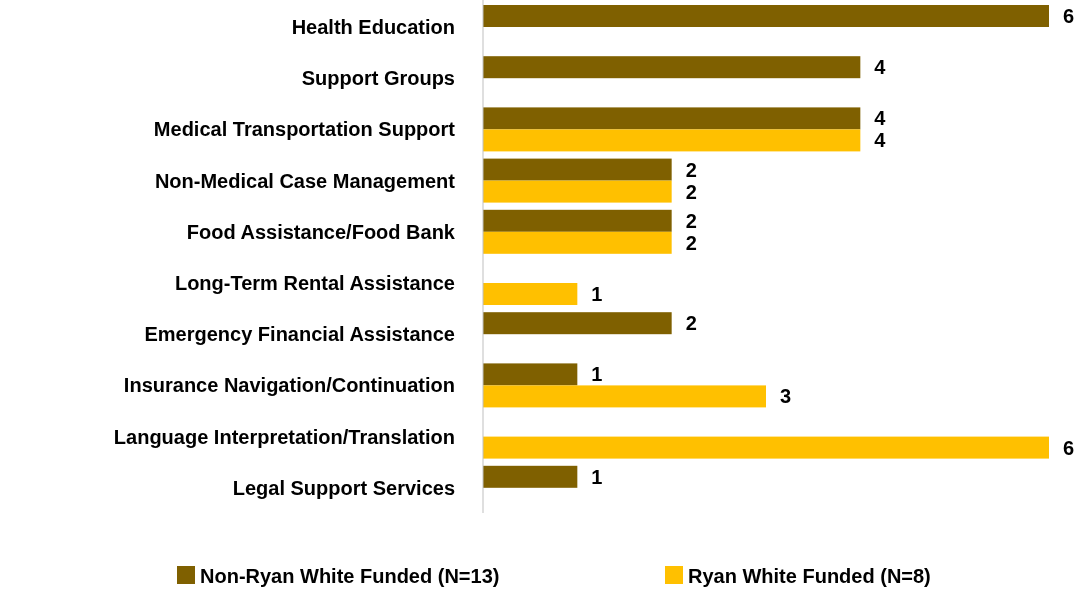 The image size is (1083, 590). What do you see at coordinates (378, 78) in the screenshot?
I see `y-tick-label: Support Groups` at bounding box center [378, 78].